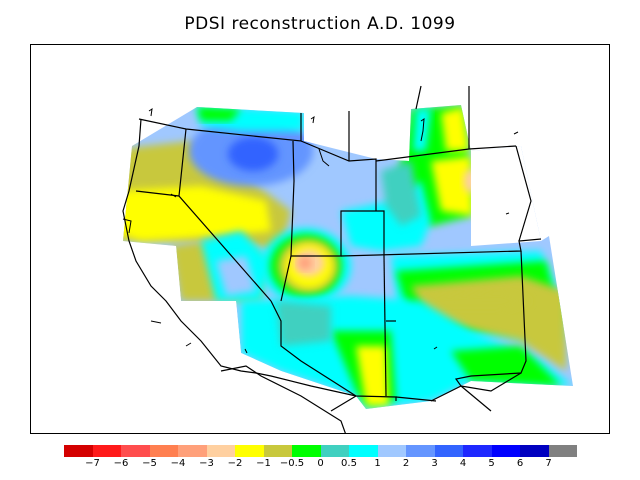 The height and width of the screenshot is (480, 640). Describe the element at coordinates (149, 463) in the screenshot. I see `legend-tick-label: −5` at that location.